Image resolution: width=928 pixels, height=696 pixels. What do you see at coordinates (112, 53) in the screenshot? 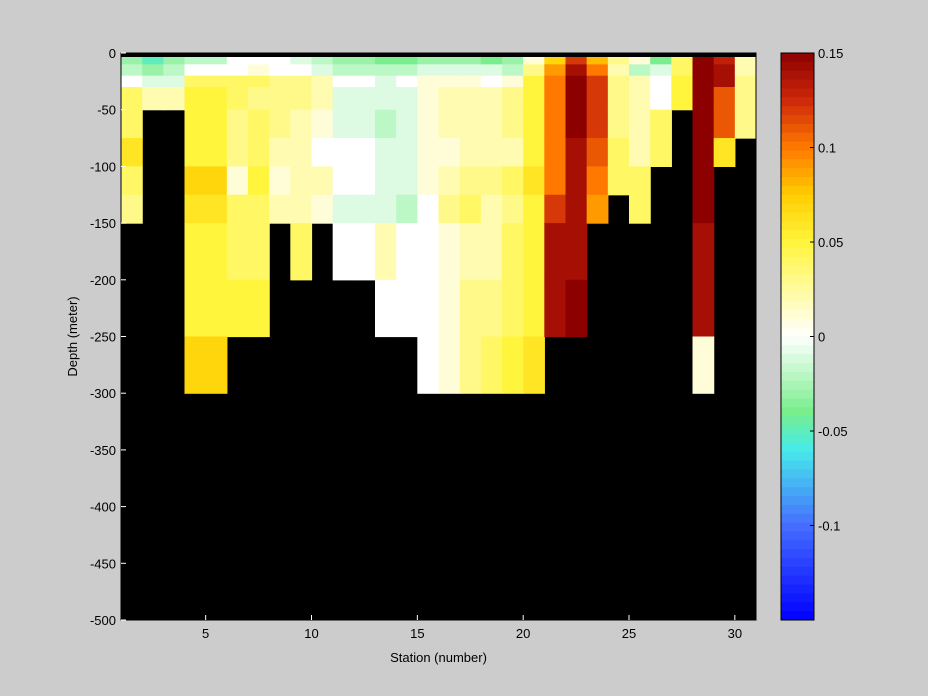
I see `y-tick-label: 0` at bounding box center [112, 53].